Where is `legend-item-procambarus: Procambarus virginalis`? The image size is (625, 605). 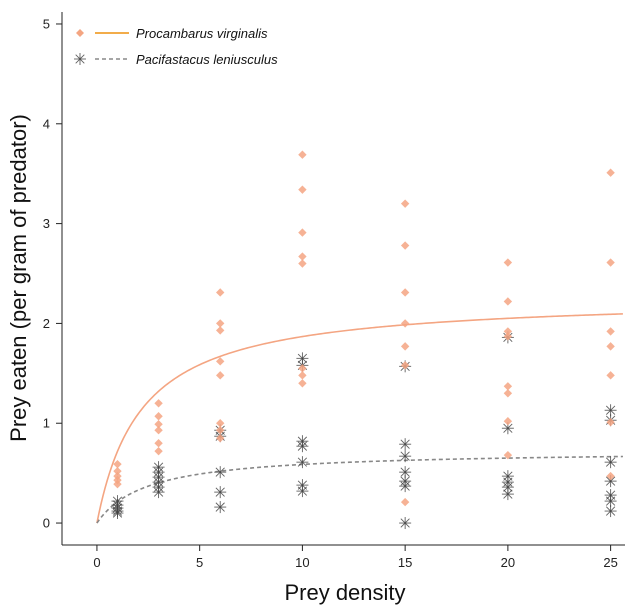
legend-item-procambarus: Procambarus virginalis is located at coordinates (172, 33).